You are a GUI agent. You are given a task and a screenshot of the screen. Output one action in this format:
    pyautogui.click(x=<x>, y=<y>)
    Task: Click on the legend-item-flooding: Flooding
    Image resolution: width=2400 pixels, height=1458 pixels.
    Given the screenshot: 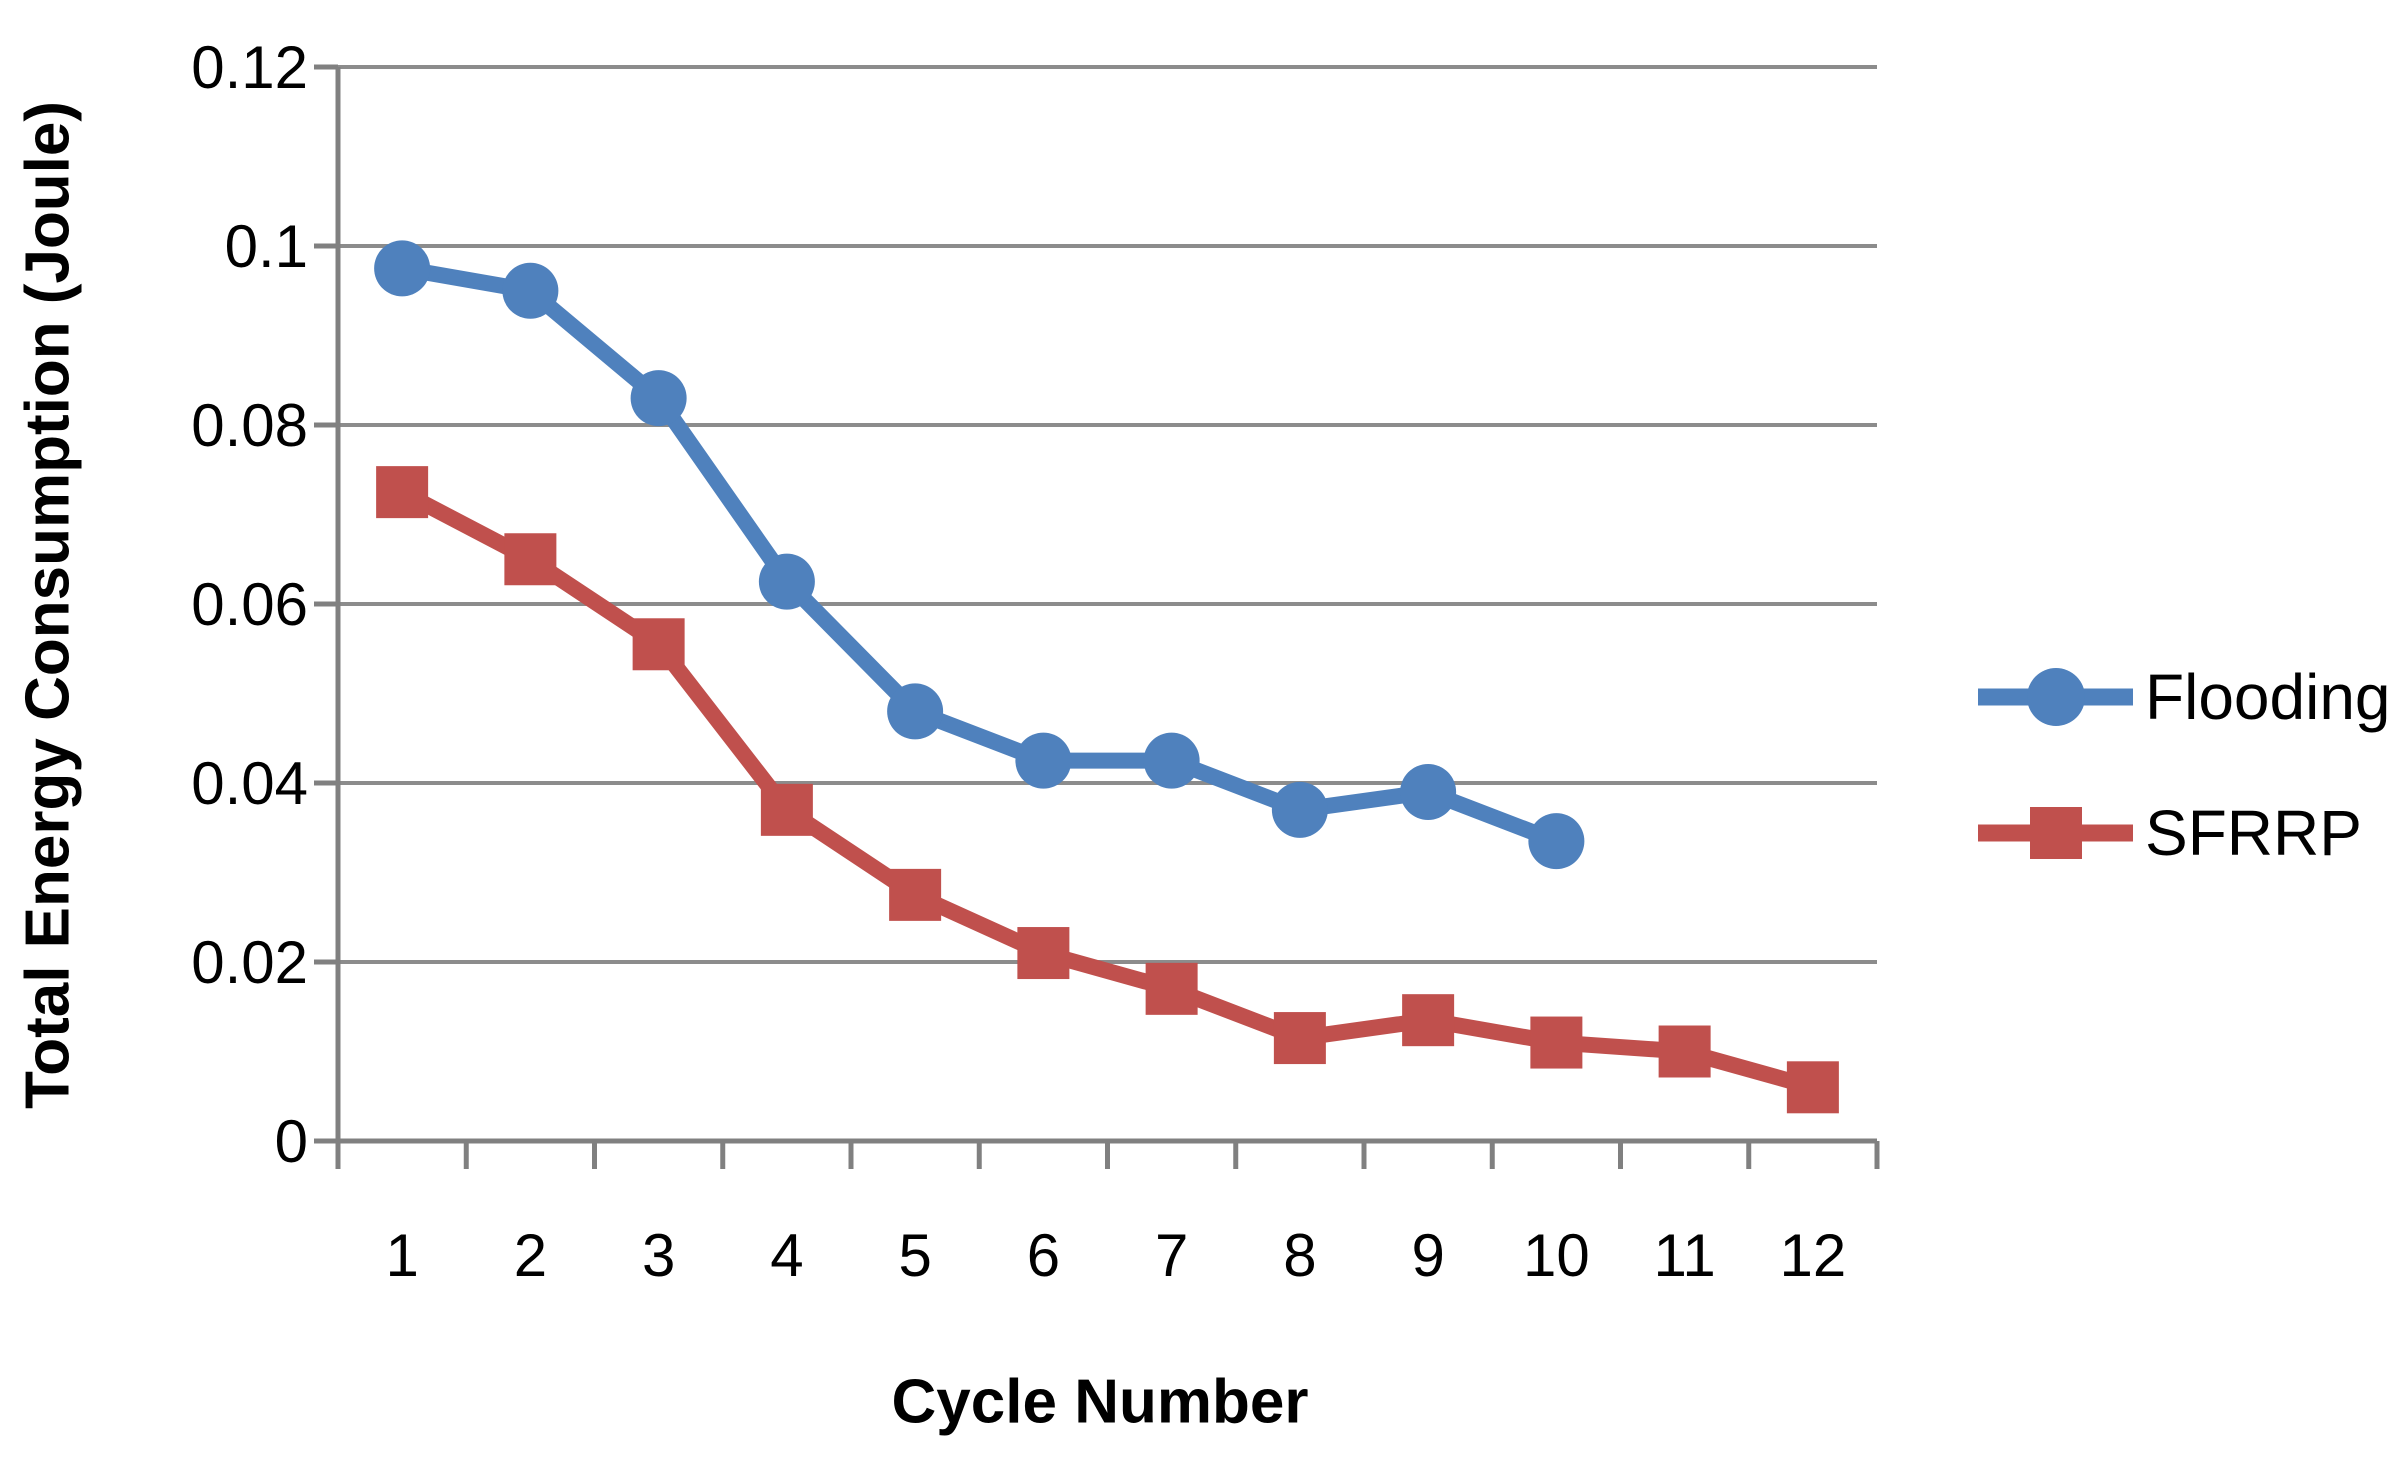 What is the action you would take?
    pyautogui.click(x=2188, y=697)
    